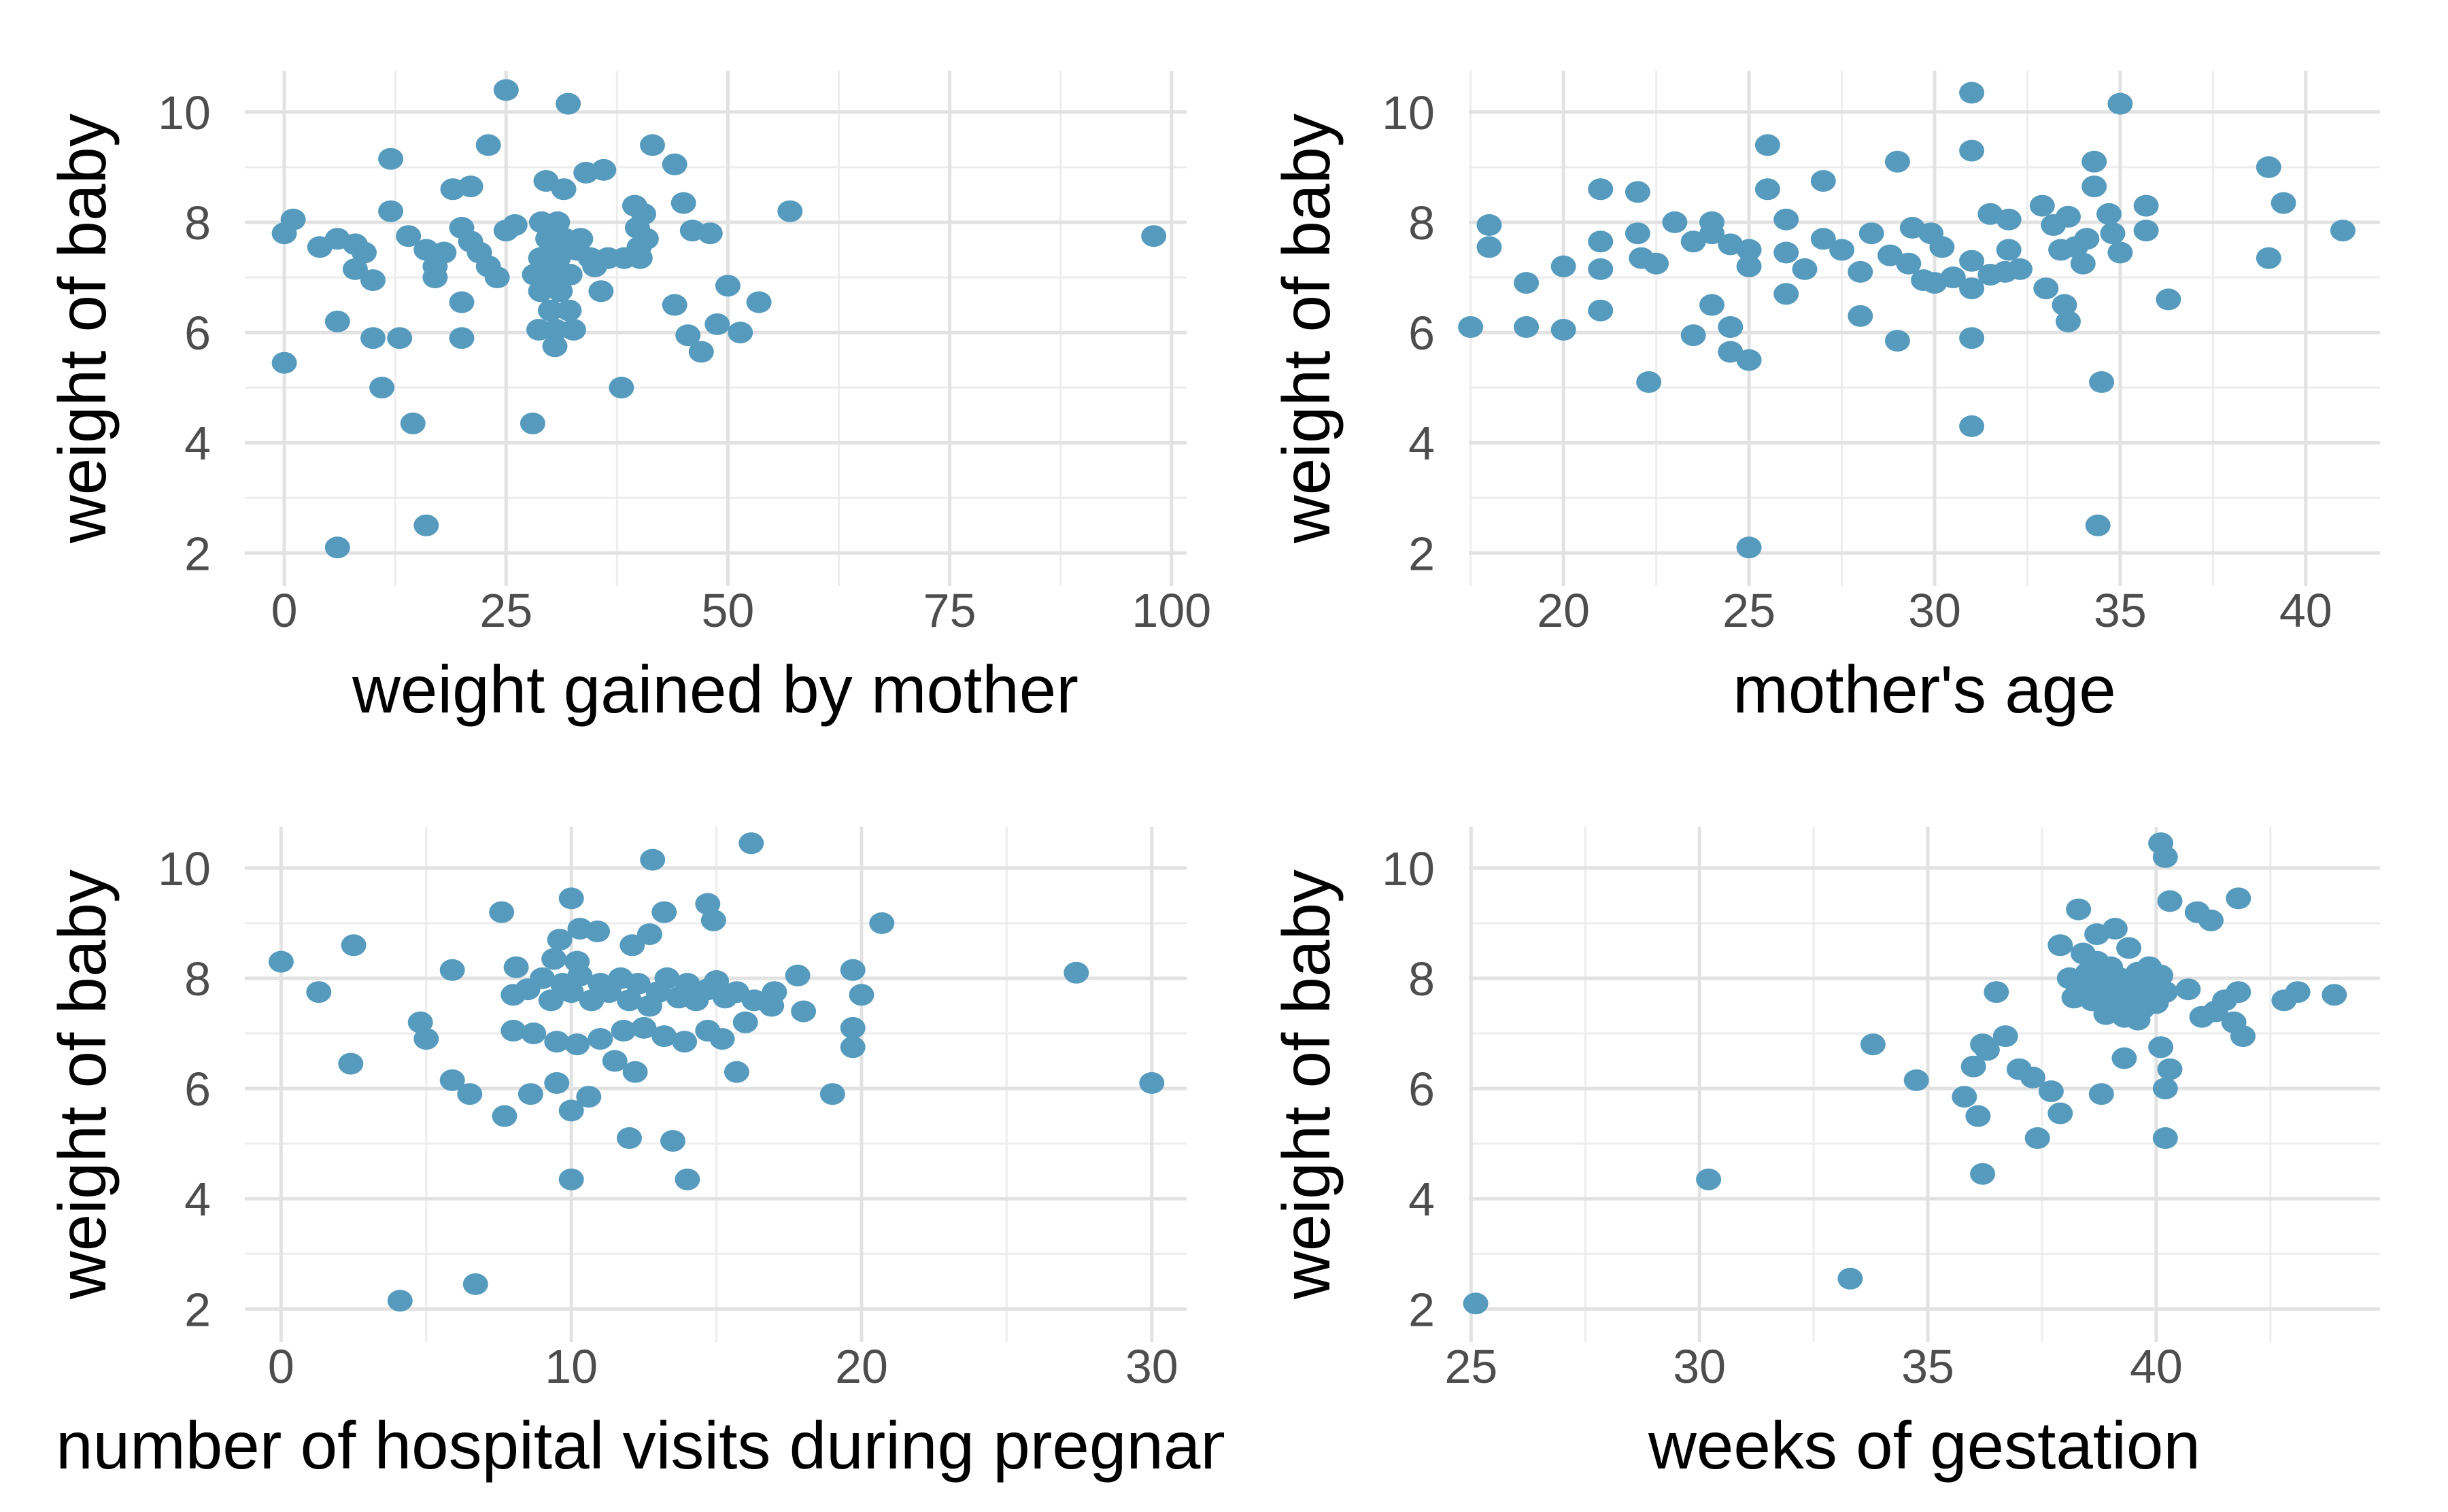 The width and height of the screenshot is (2448, 1512). I want to click on y-tick-label: 2, so click(1422, 553).